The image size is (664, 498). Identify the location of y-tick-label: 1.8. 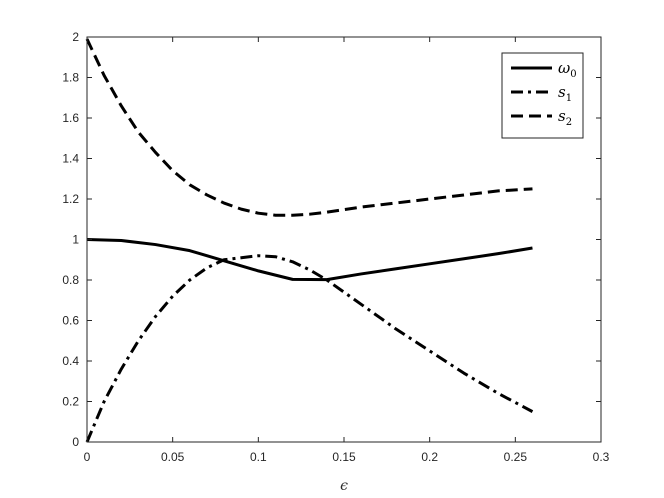
(70, 78).